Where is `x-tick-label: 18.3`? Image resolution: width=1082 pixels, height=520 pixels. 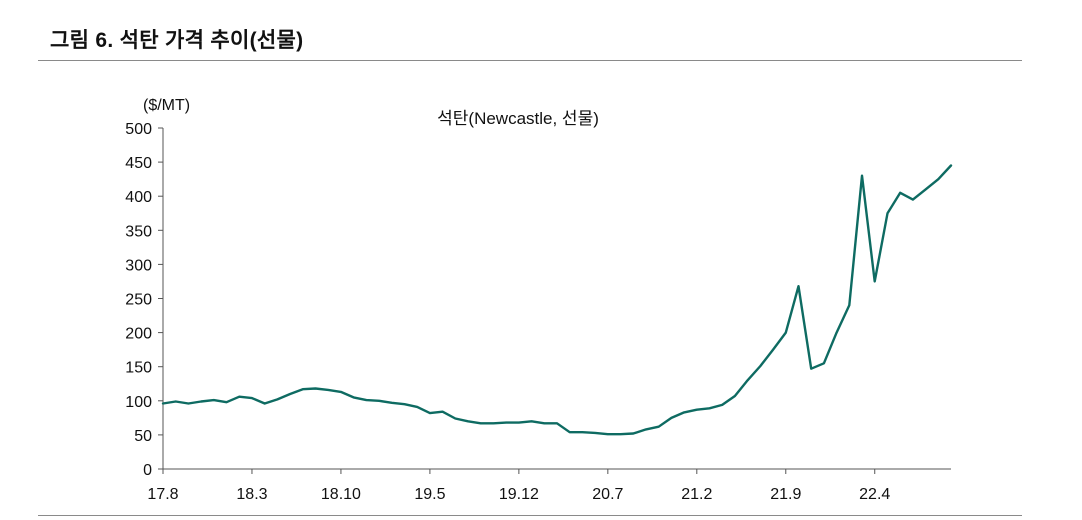
x-tick-label: 18.3 is located at coordinates (251, 494).